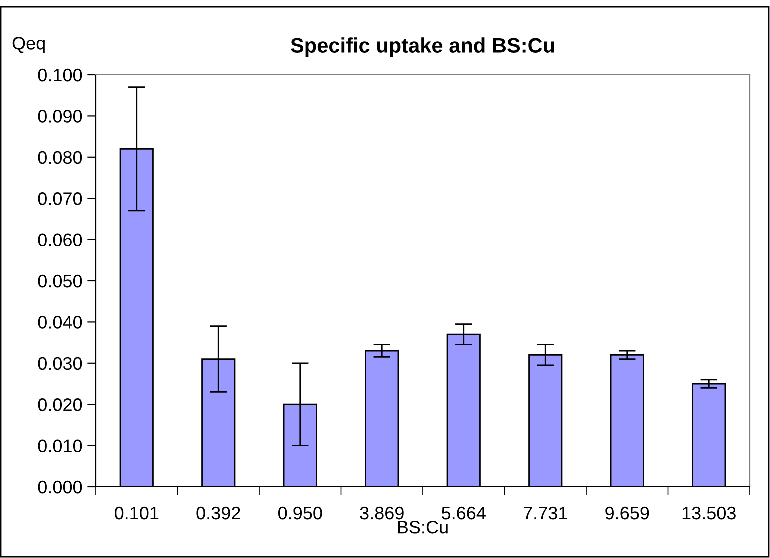 Image resolution: width=770 pixels, height=558 pixels. I want to click on y-tick-label: 0.090, so click(60, 116).